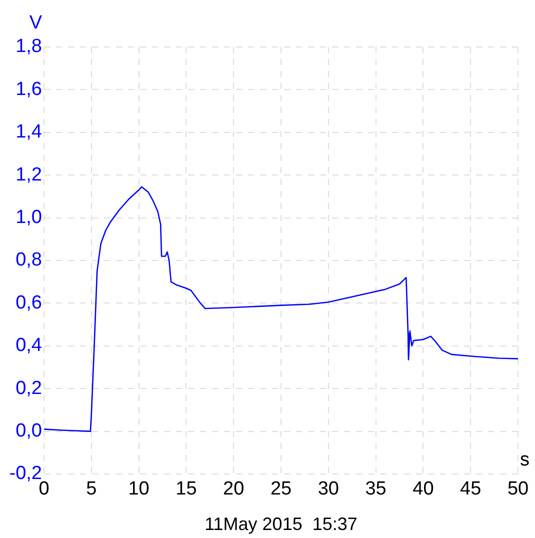  I want to click on x-tick-label: 50, so click(518, 489).